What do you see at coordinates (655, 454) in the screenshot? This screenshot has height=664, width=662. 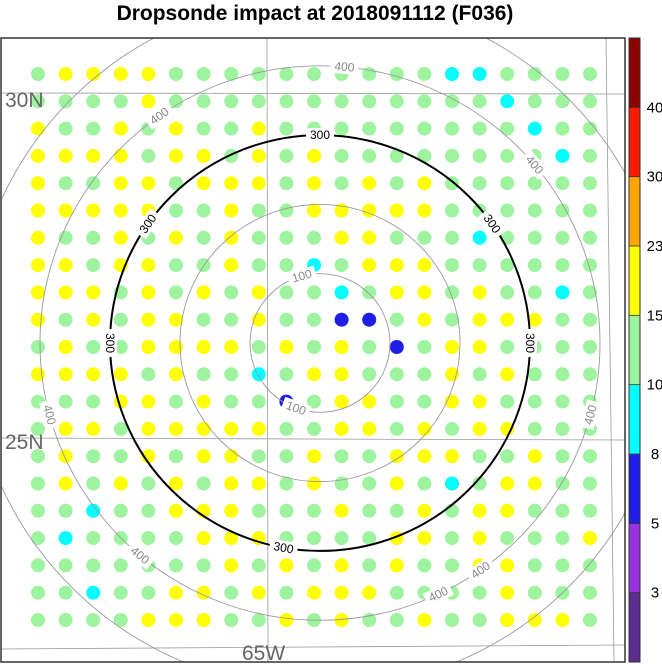 I see `colorbar-tick-label: 8` at bounding box center [655, 454].